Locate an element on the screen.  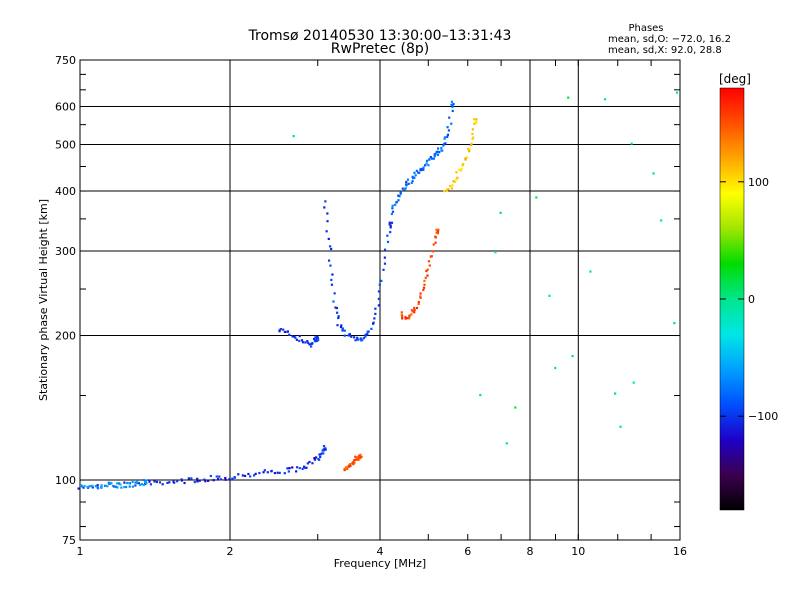
chart-title: Tromsø 20140530 13:30:00–13:31:43 is located at coordinates (380, 36).